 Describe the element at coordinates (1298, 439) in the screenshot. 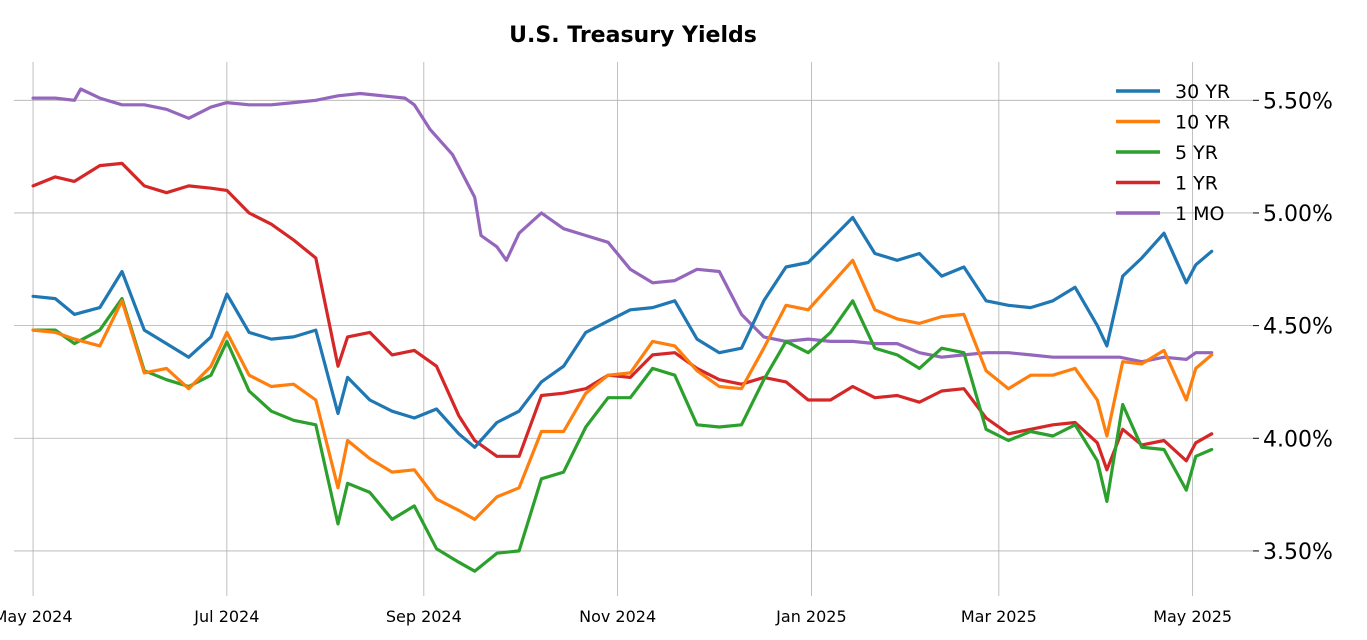

I see `y-tick-label: 4.00%` at that location.